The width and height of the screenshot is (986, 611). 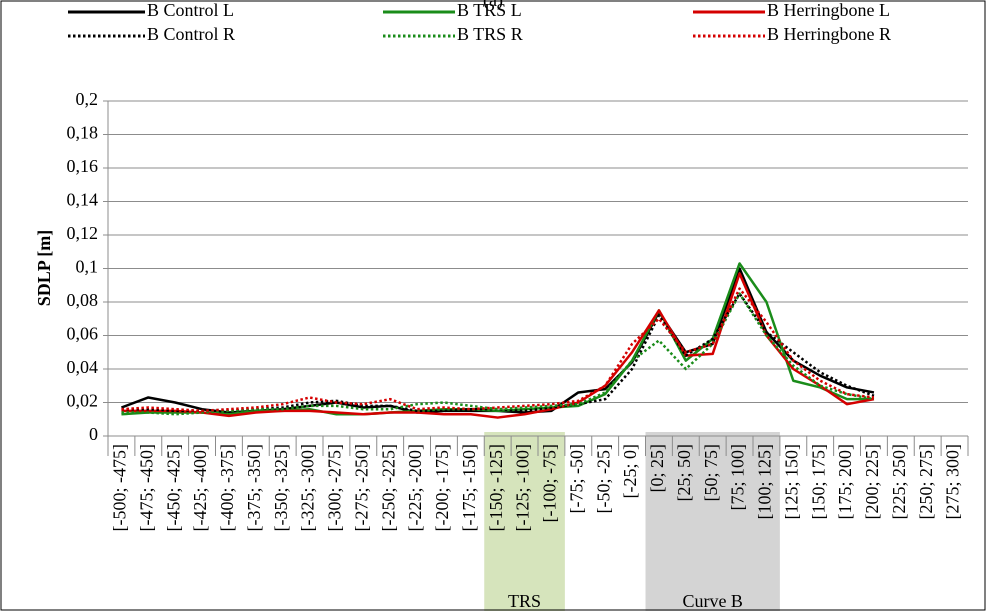 I want to click on y-tick-label: 0,1, so click(x=87, y=267).